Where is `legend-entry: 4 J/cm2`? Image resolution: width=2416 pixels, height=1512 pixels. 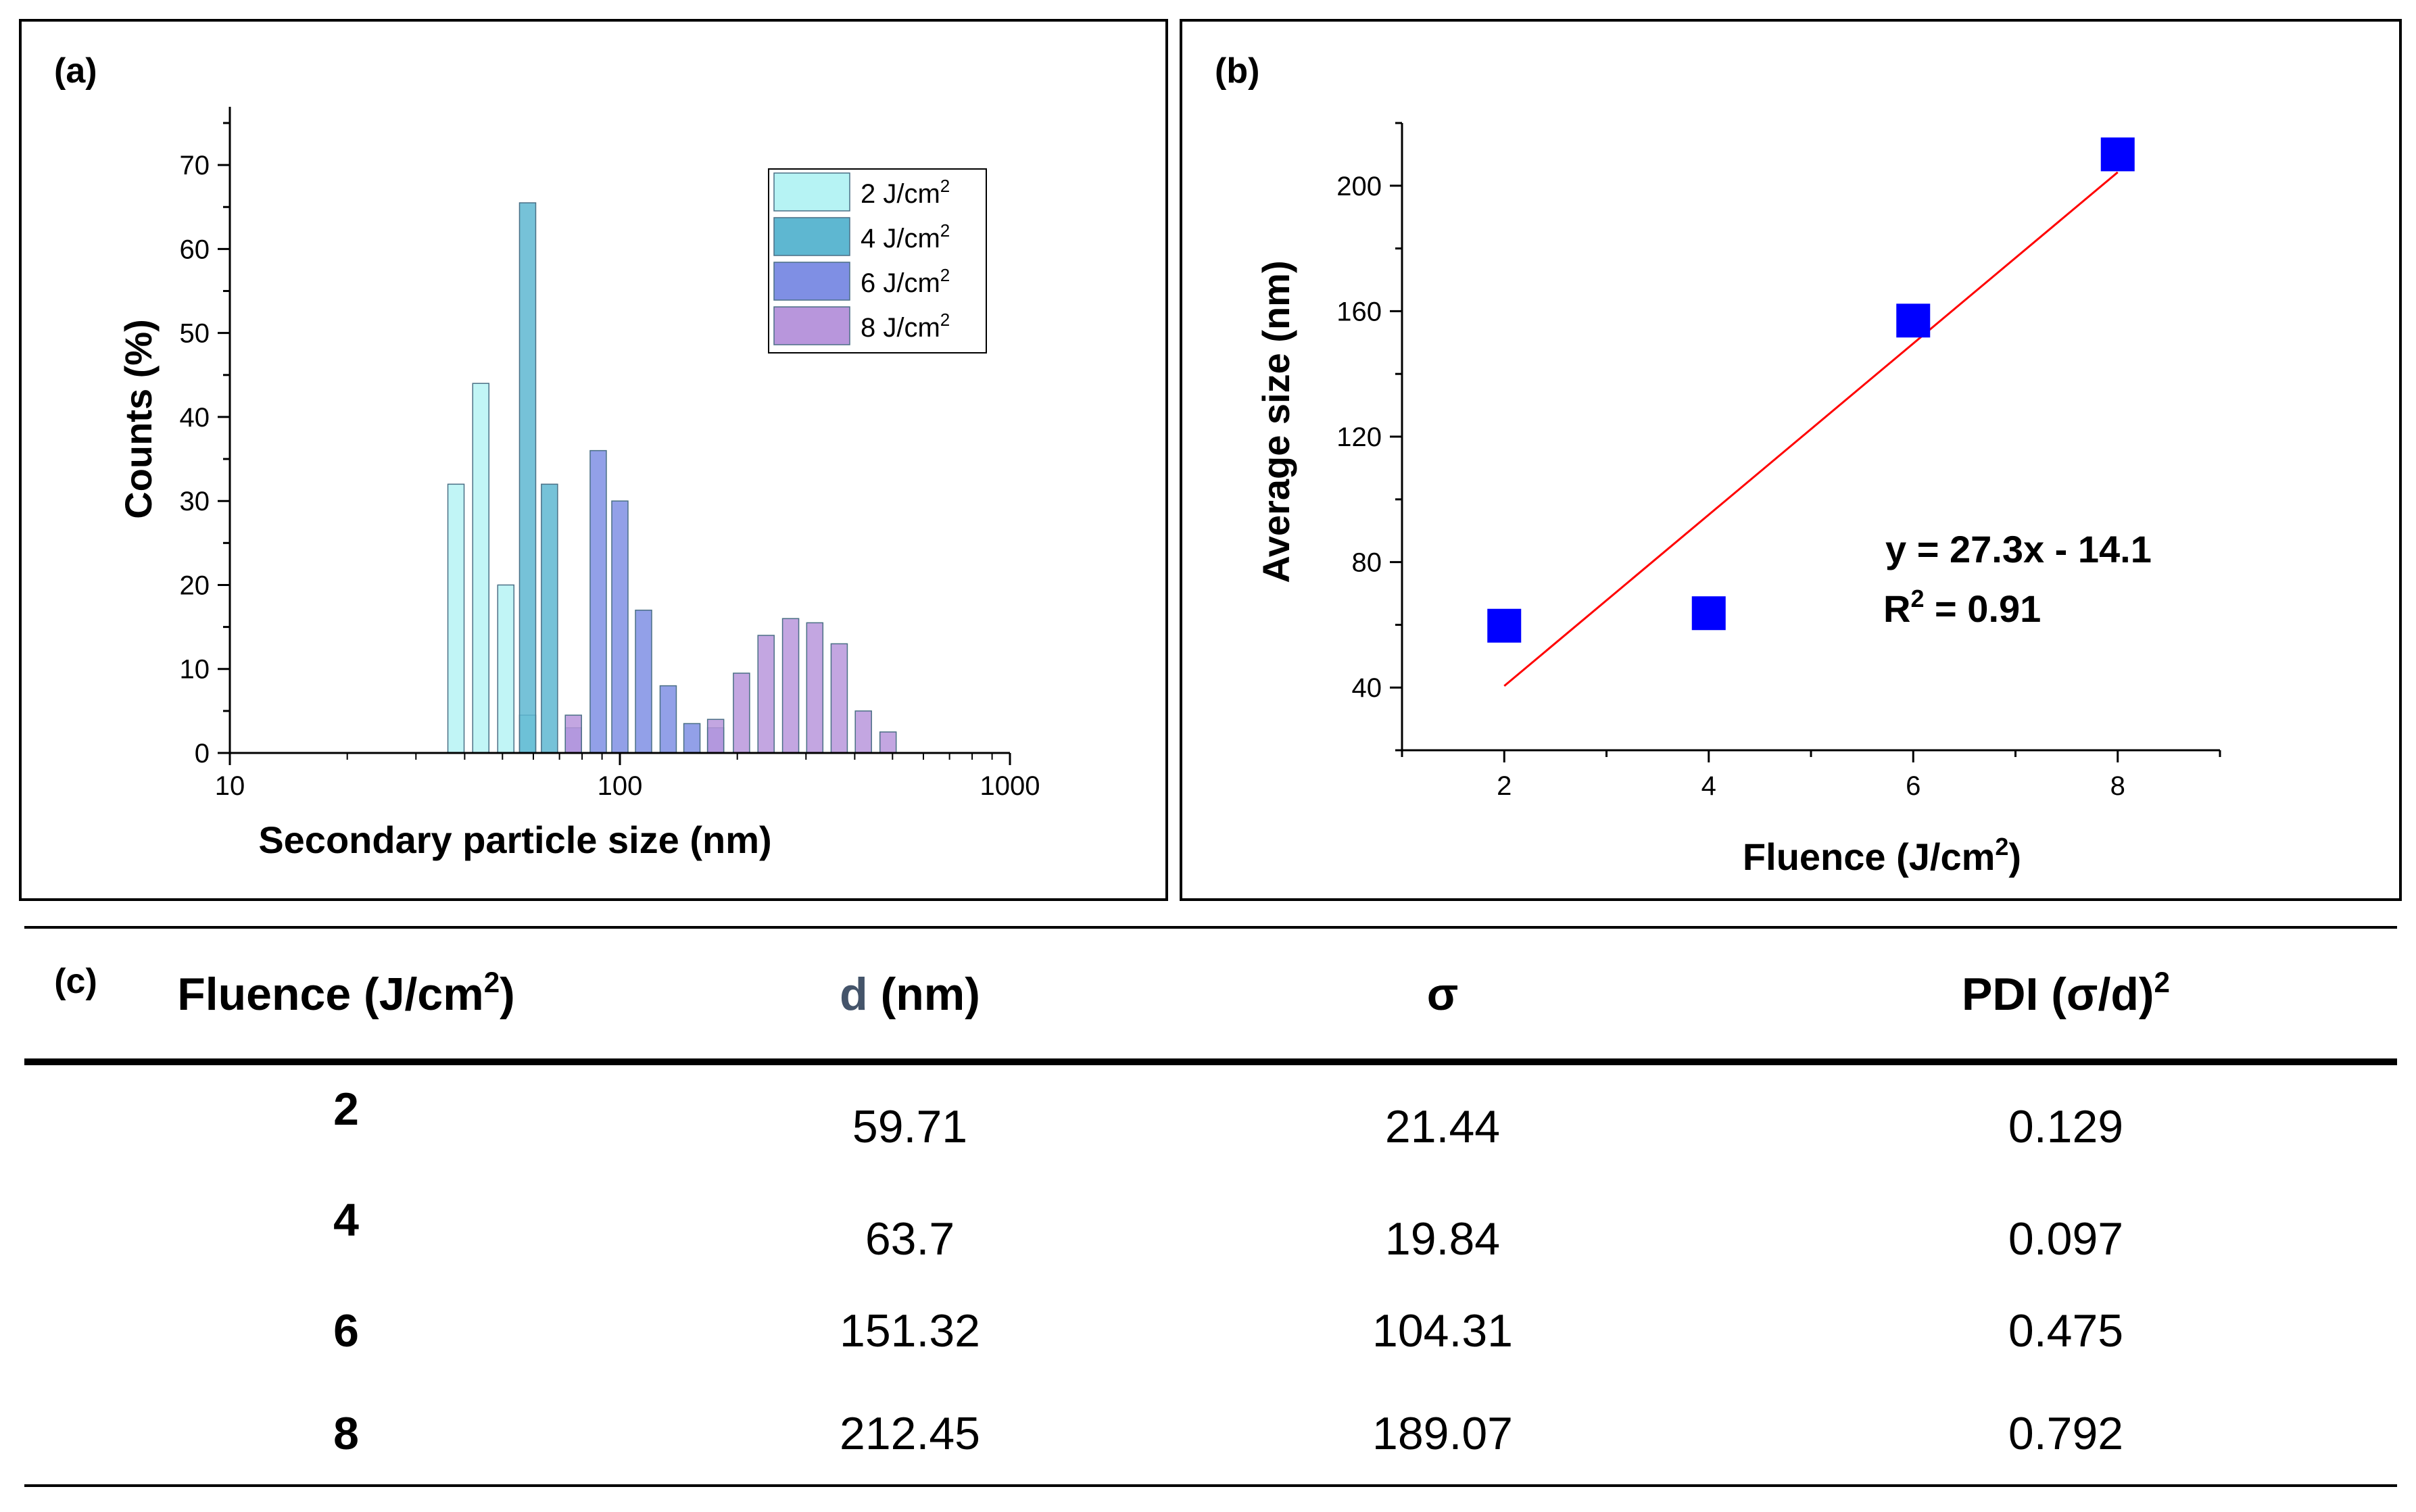 legend-entry: 4 J/cm2 is located at coordinates (905, 236).